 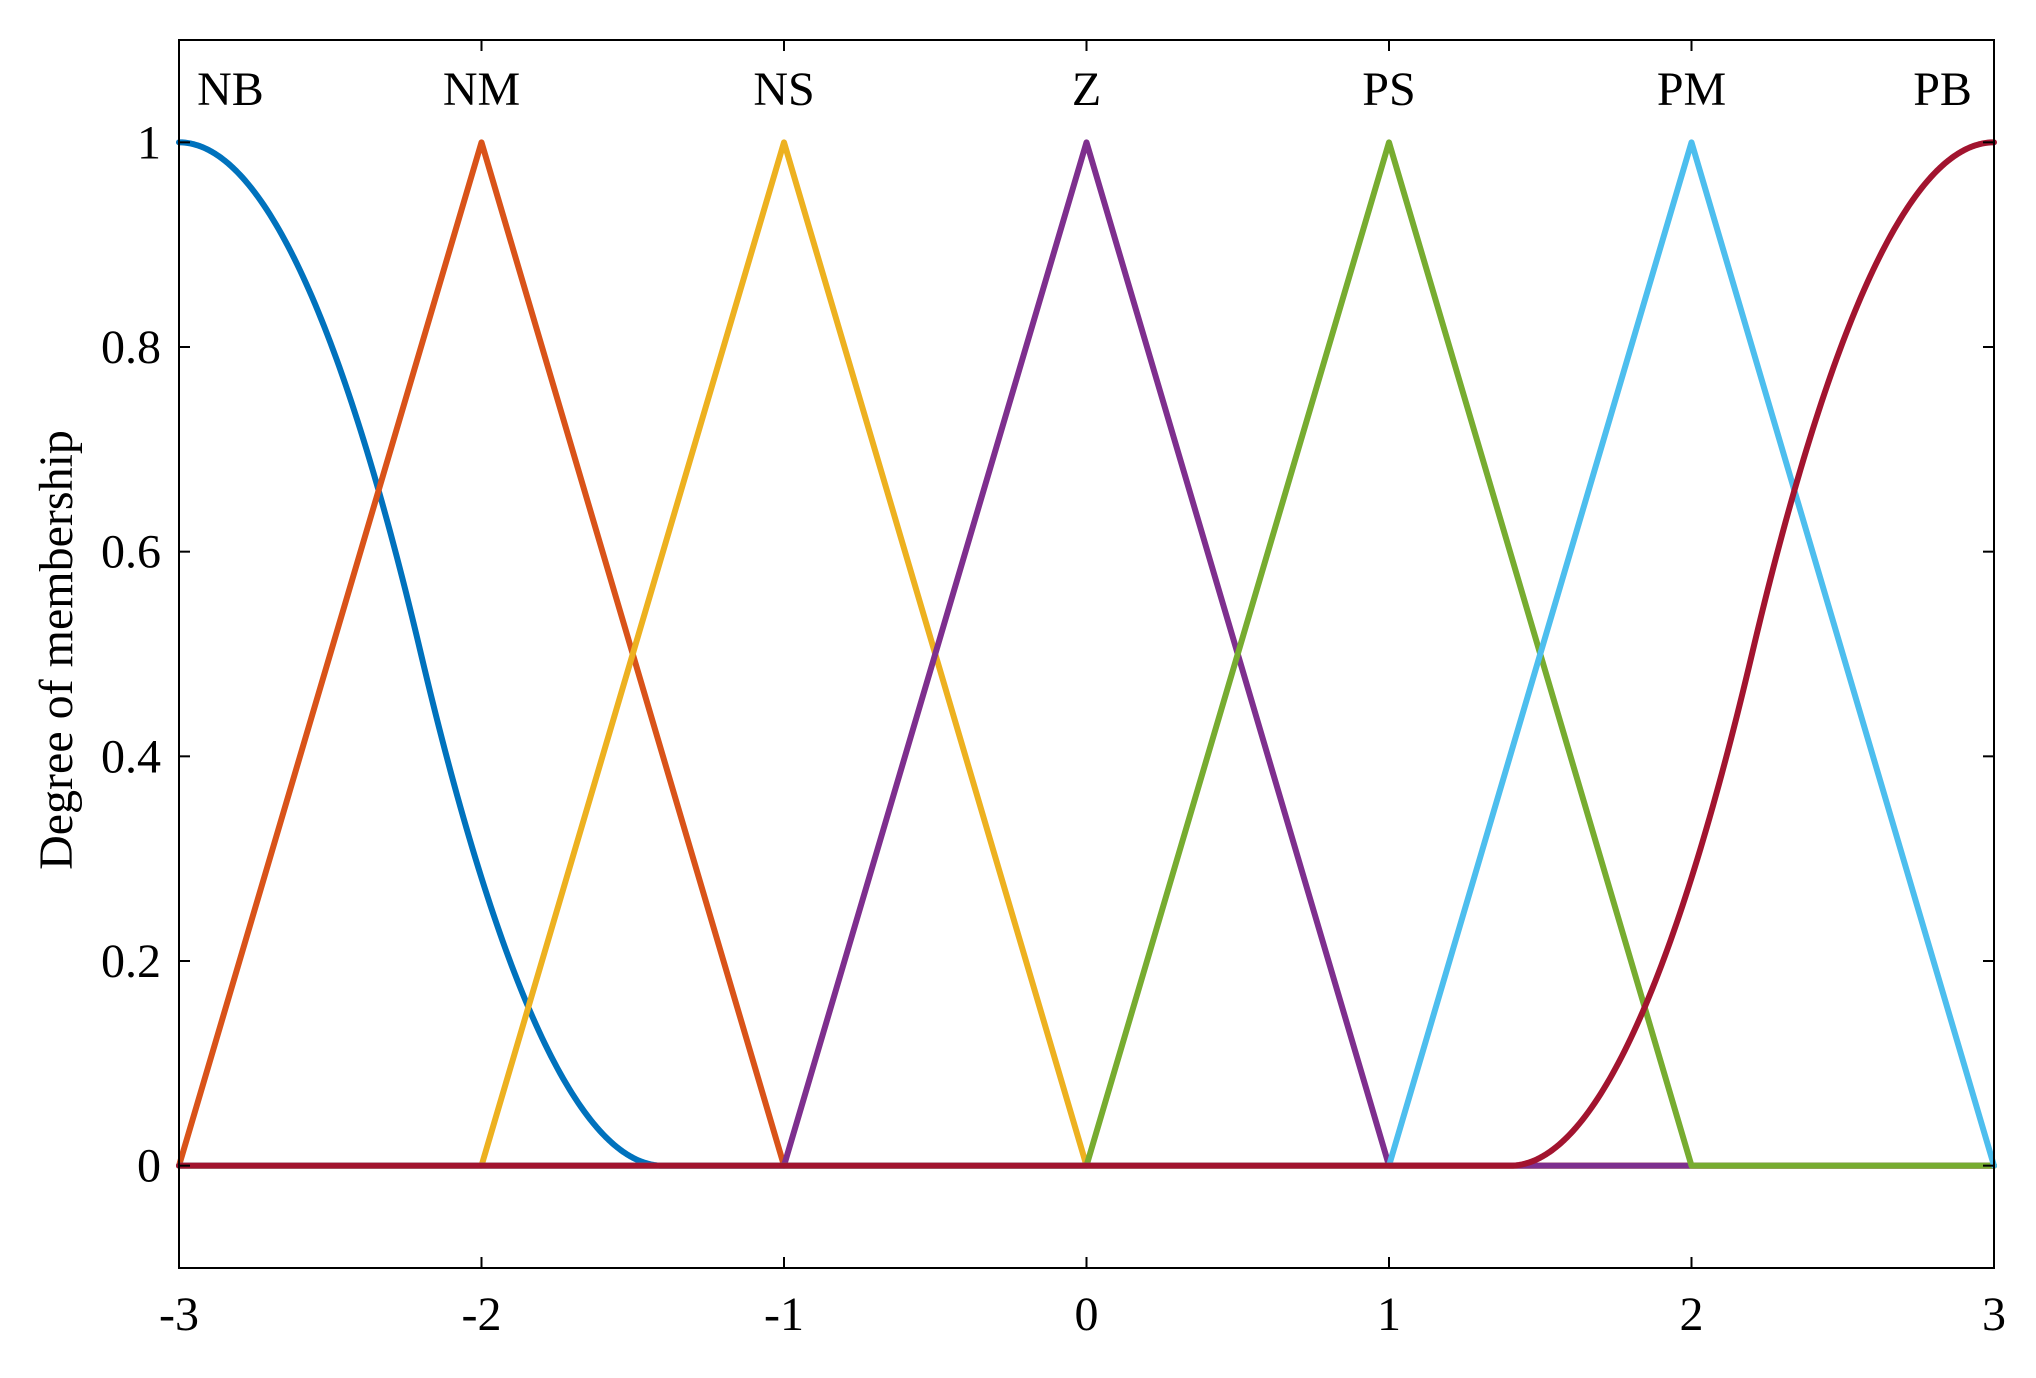 What do you see at coordinates (1692, 1314) in the screenshot?
I see `x-tick-label: 2` at bounding box center [1692, 1314].